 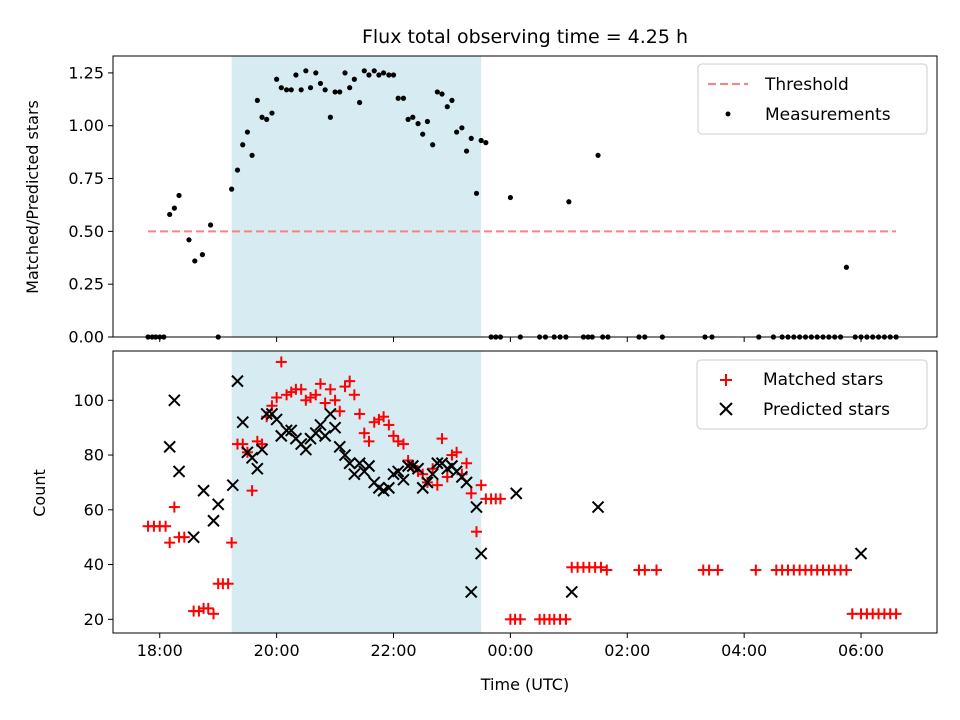 I want to click on top-y-tick-label: 1.00, so click(x=86, y=125).